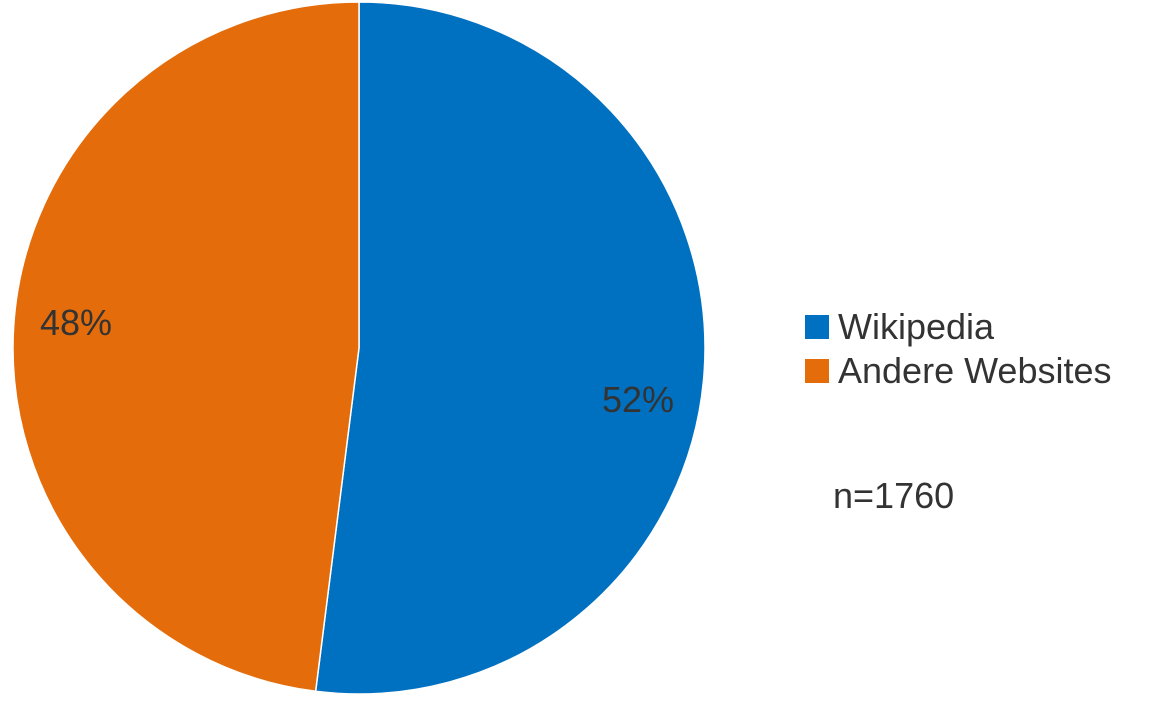 The width and height of the screenshot is (1166, 702). I want to click on sample-size-note: n=1760, so click(894, 495).